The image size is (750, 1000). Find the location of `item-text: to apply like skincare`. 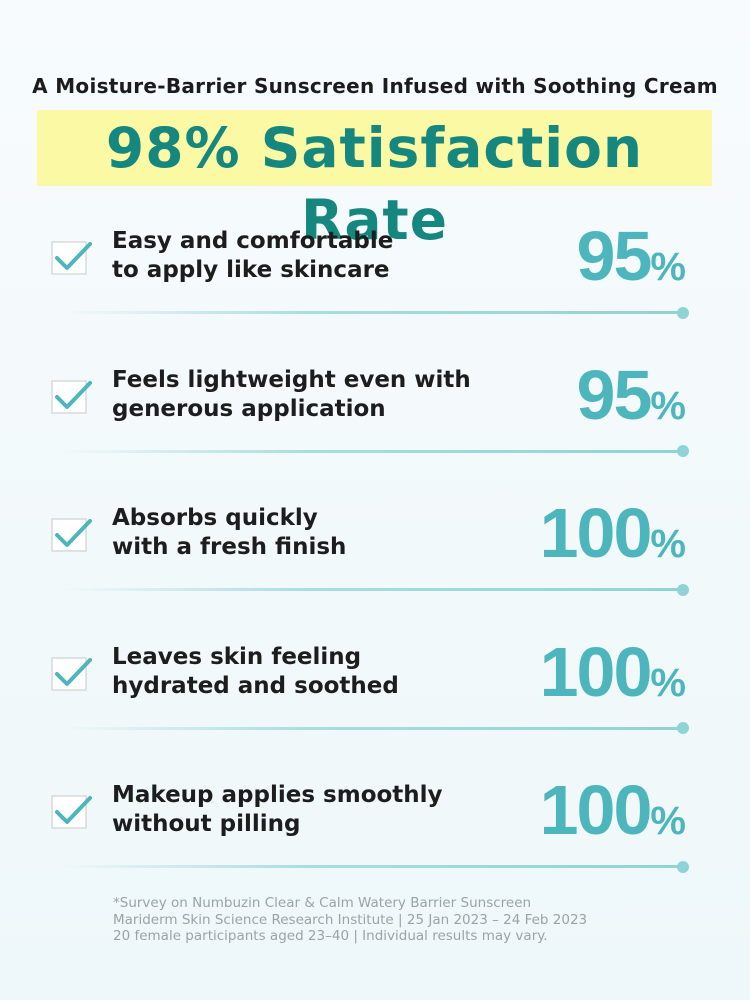

item-text: to apply like skincare is located at coordinates (251, 270).